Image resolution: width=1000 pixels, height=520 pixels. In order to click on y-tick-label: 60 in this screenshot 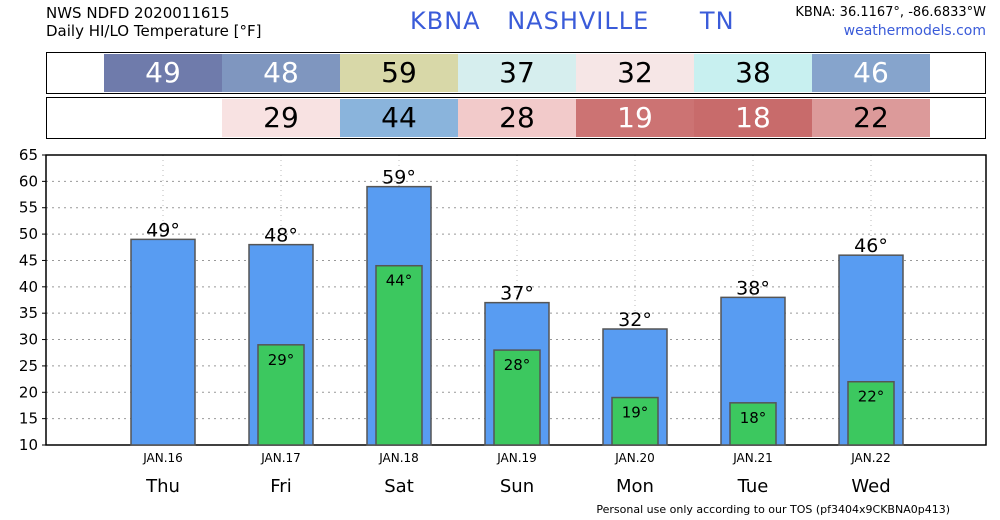, I will do `click(28, 181)`.